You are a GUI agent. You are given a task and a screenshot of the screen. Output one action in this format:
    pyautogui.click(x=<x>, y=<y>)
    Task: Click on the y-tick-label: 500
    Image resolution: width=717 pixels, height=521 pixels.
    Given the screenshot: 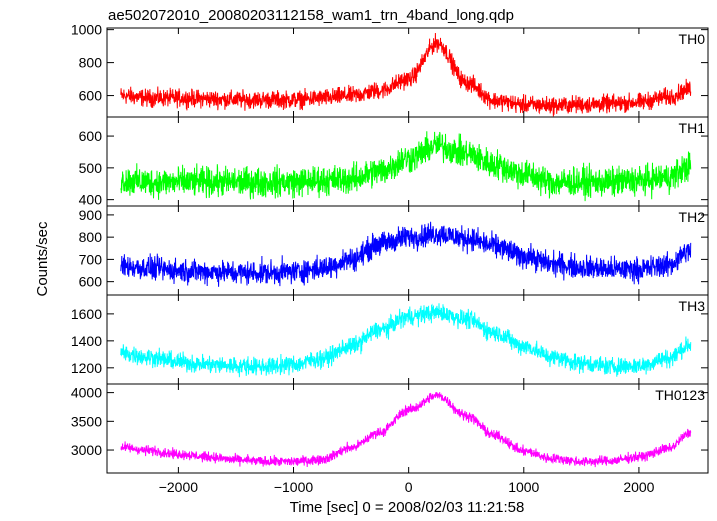 What is the action you would take?
    pyautogui.click(x=91, y=168)
    